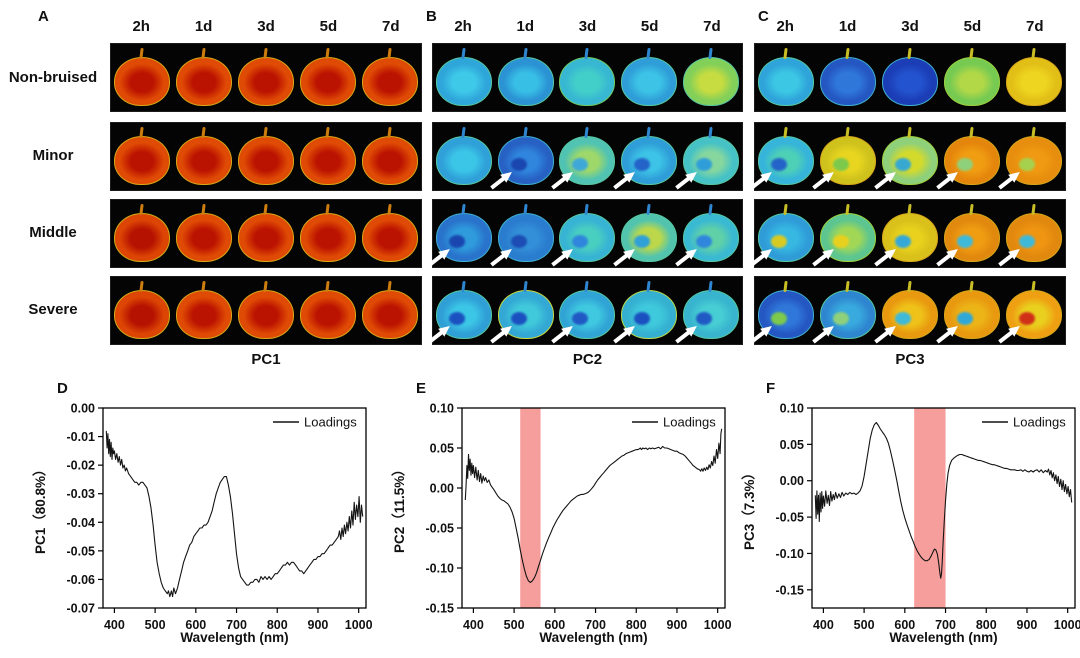  What do you see at coordinates (203, 26) in the screenshot?
I see `time-label-1d: 1d` at bounding box center [203, 26].